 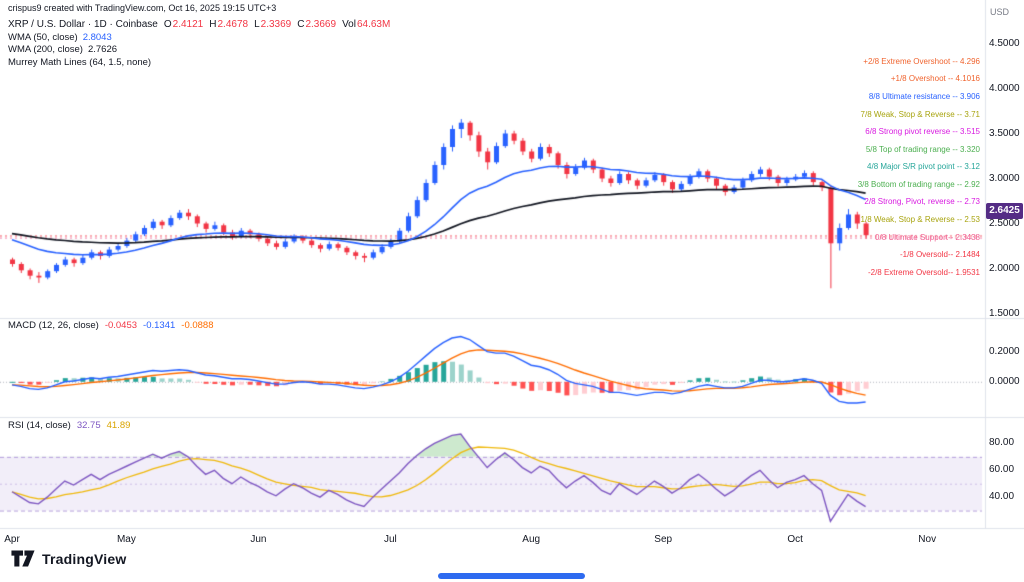 I want to click on rsi-legend: RSI (14, close) 32.75 41.89, so click(x=69, y=425).